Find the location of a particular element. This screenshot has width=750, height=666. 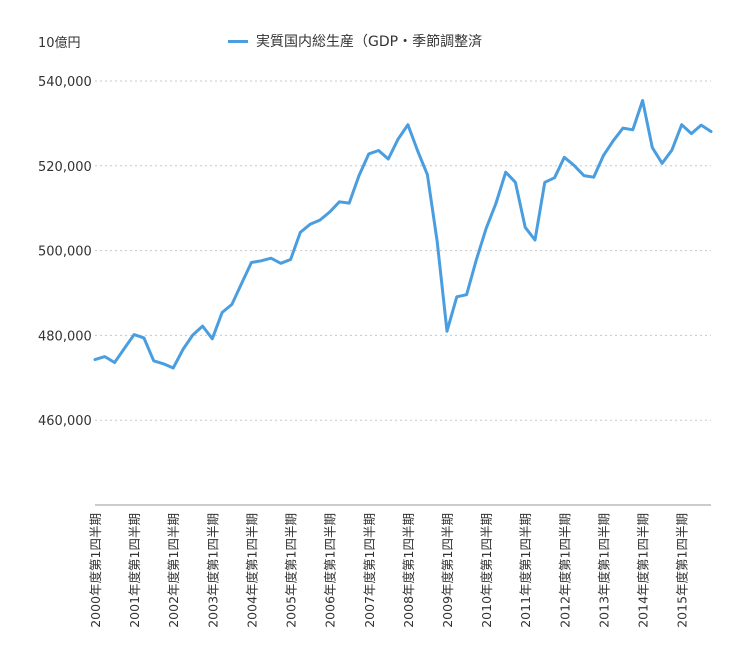

x-tick-label: 2013年度第1四半期 is located at coordinates (603, 570).